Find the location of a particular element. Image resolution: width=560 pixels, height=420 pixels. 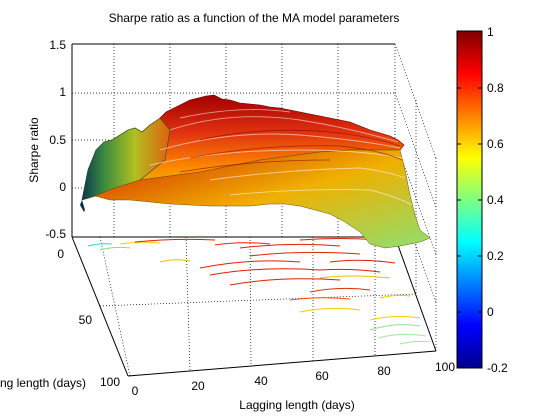

z-tick-label: 0 is located at coordinates (62, 187).